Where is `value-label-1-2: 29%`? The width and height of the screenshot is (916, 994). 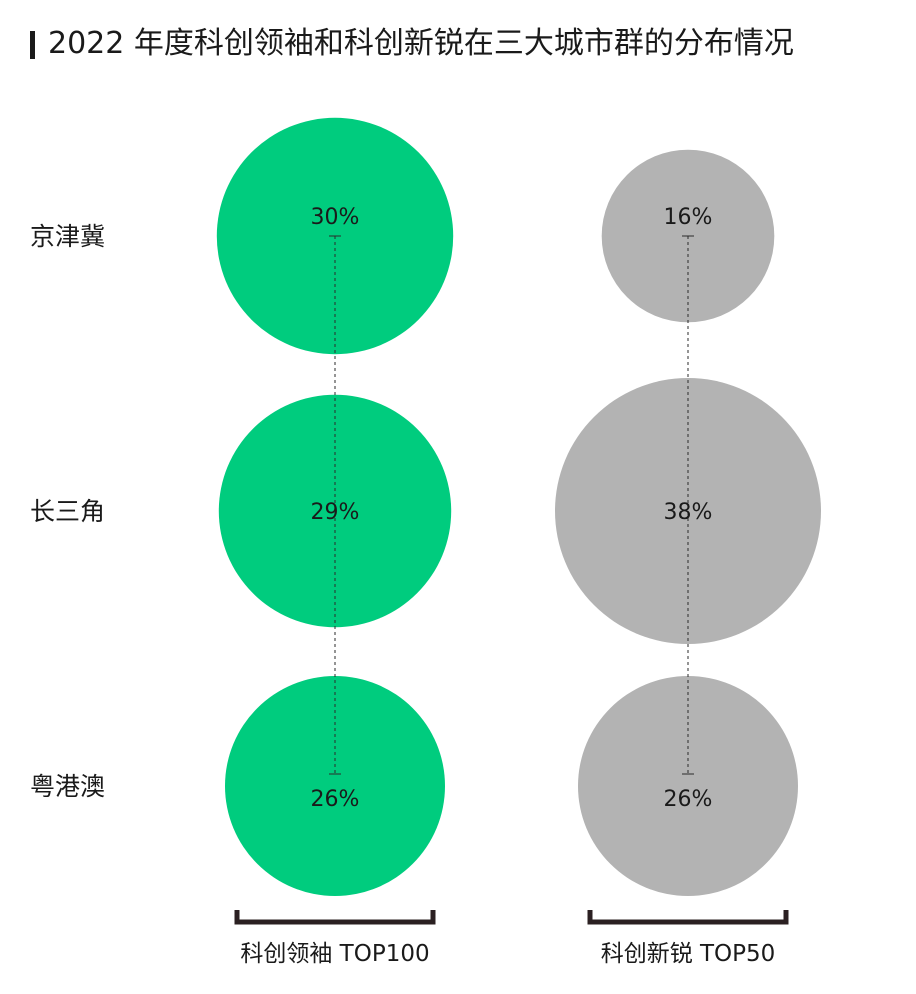 value-label-1-2: 29% is located at coordinates (335, 512).